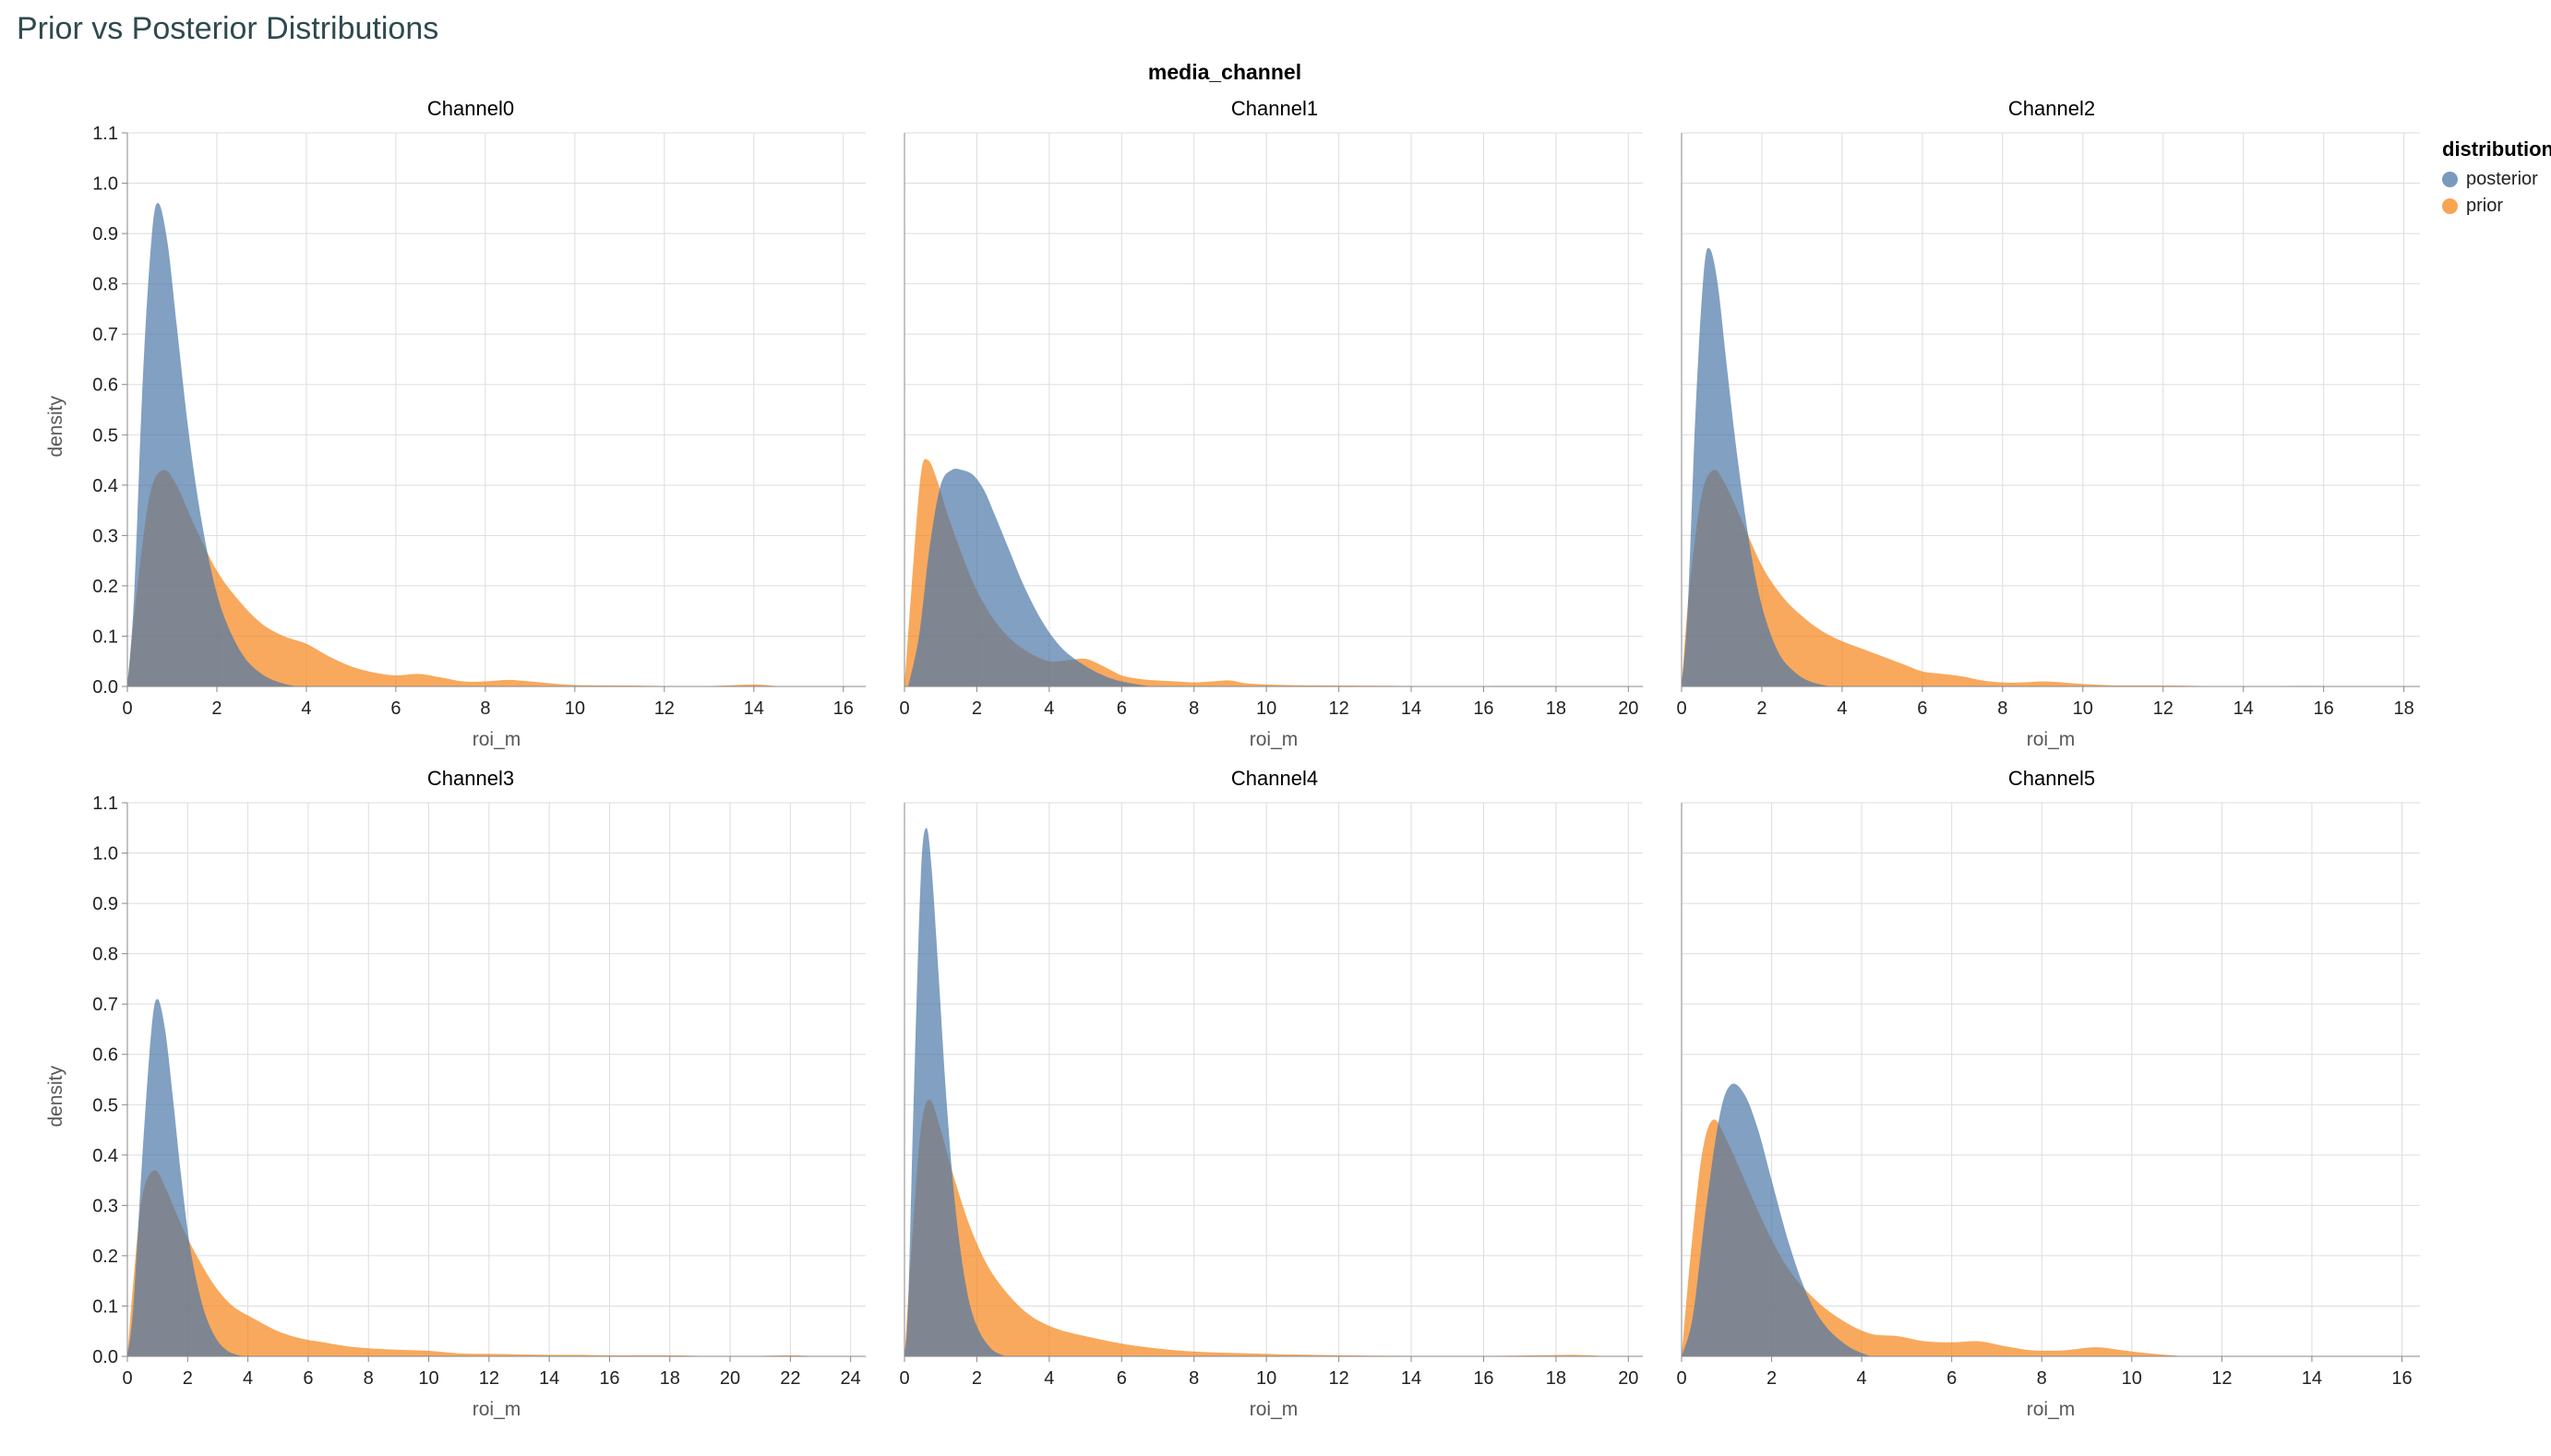 The image size is (2551, 1456). Describe the element at coordinates (470, 108) in the screenshot. I see `facet-title-channel0: Channel0` at that location.